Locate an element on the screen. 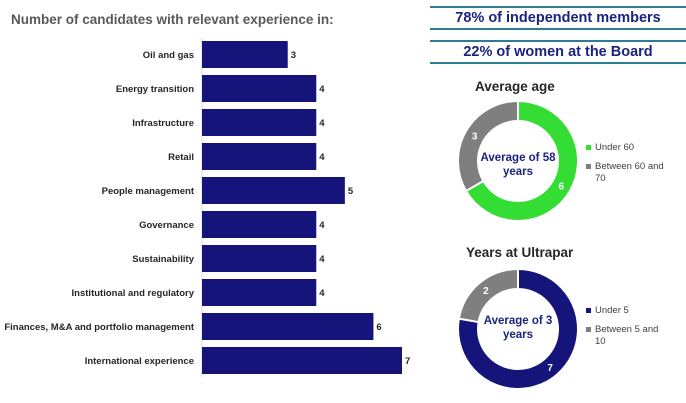 This screenshot has width=686, height=403. legend-item-between-60-and-70: Between 60 and 70 is located at coordinates (628, 173).